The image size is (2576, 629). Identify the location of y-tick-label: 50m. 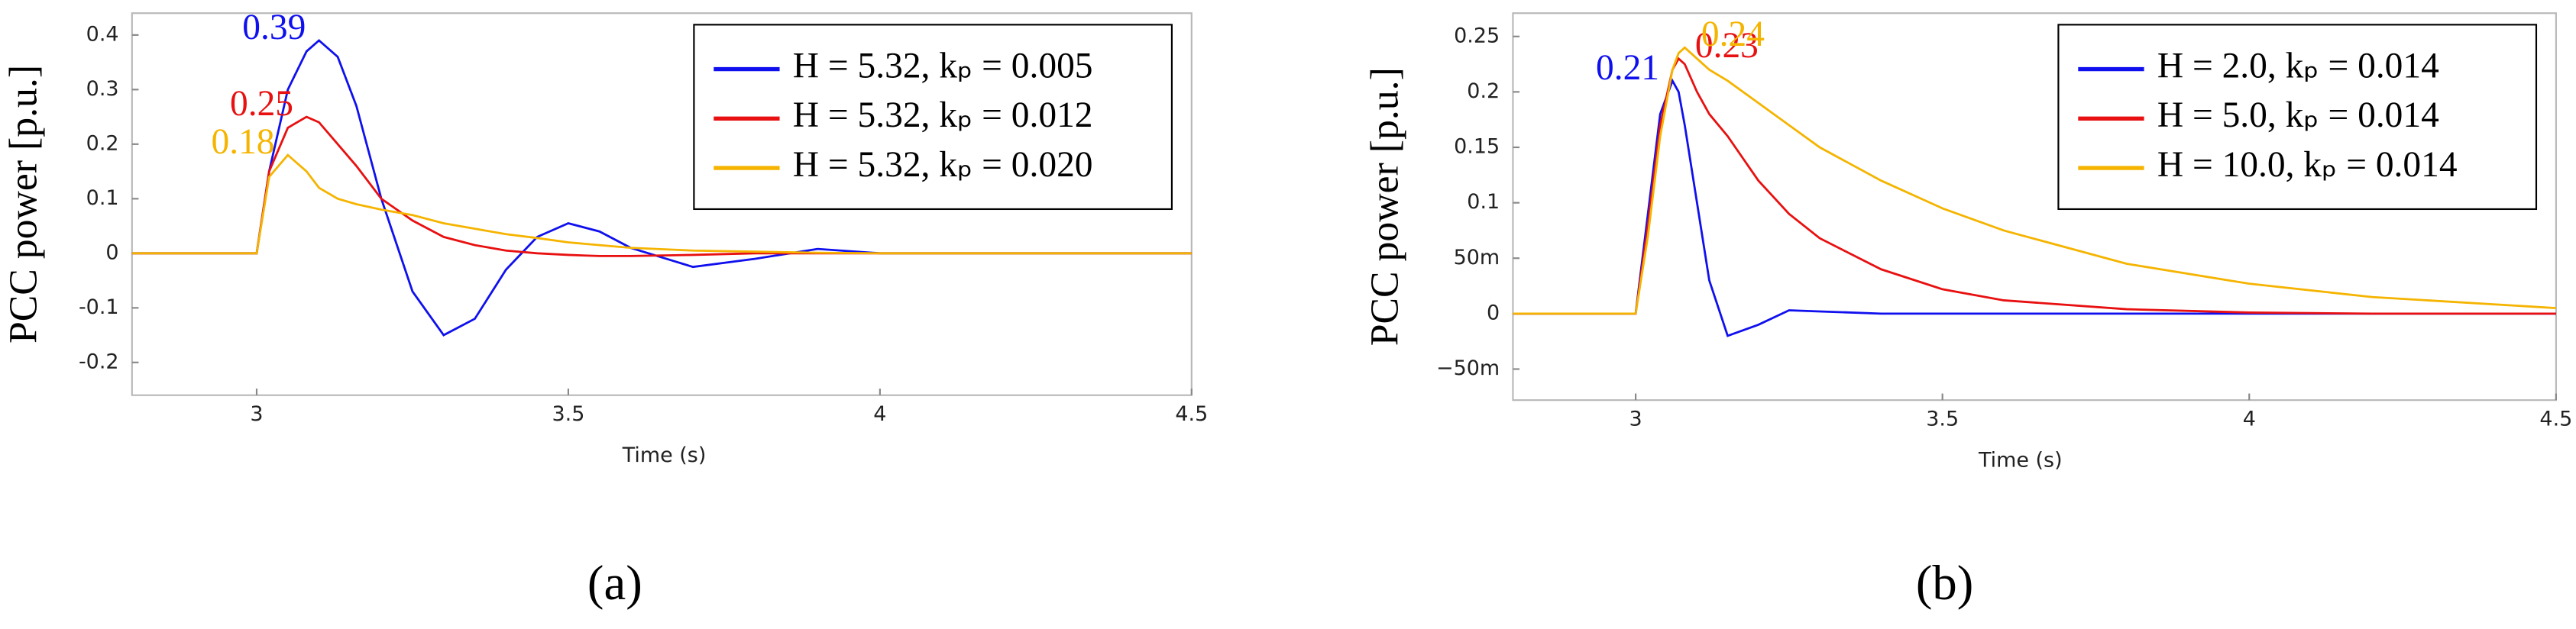
(1477, 258).